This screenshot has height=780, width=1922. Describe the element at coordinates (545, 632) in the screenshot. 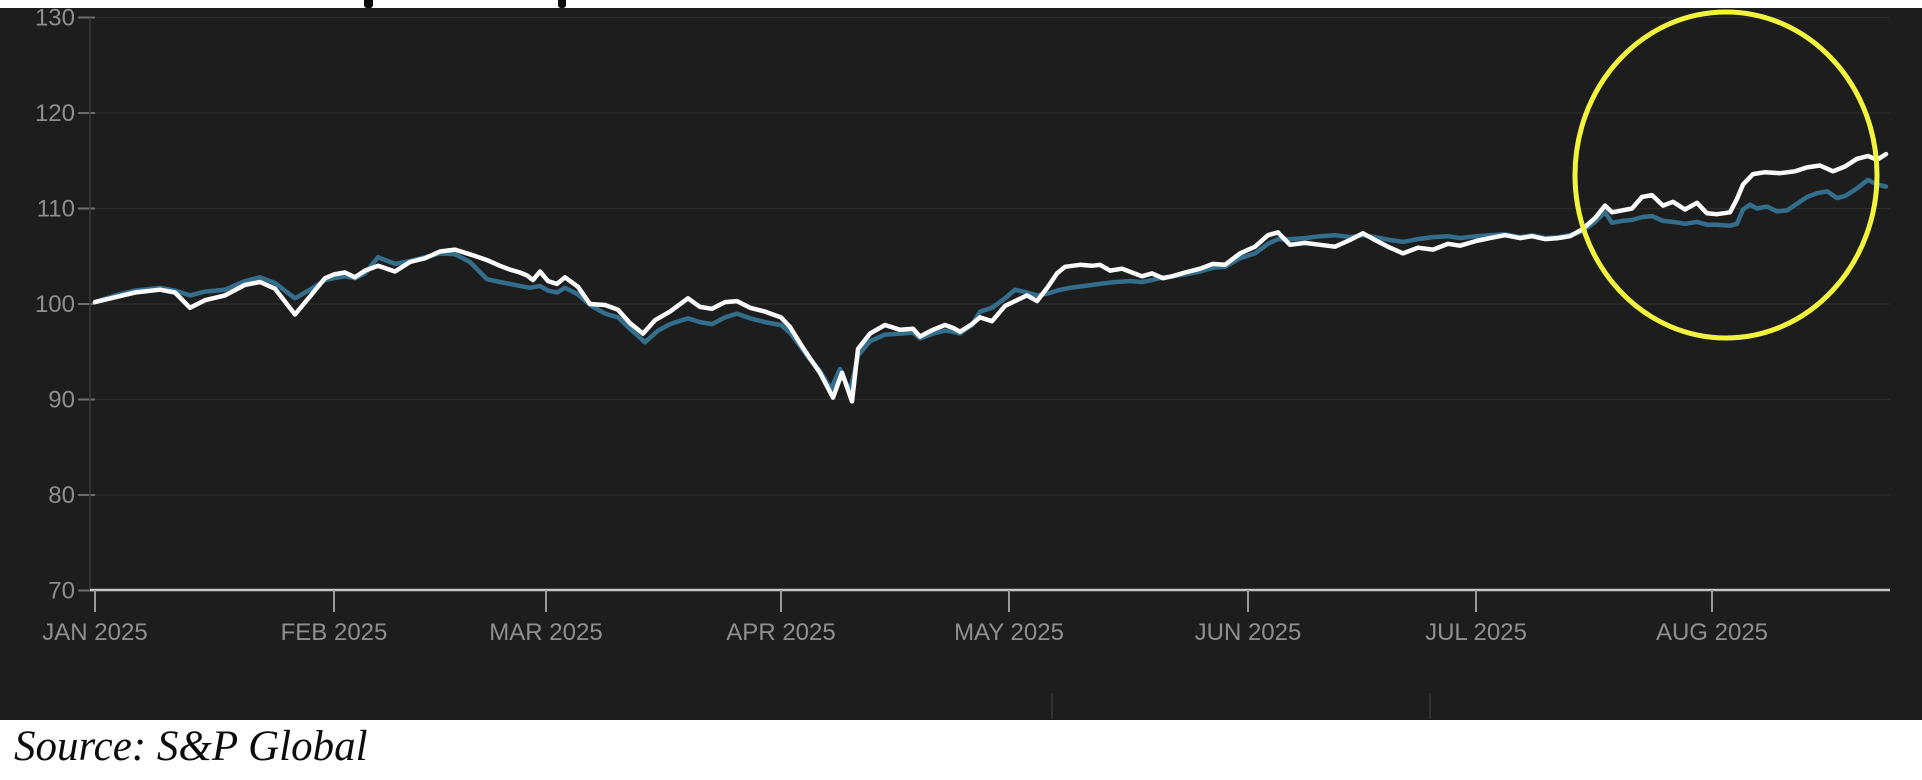

I see `month-label: MAR 2025` at that location.